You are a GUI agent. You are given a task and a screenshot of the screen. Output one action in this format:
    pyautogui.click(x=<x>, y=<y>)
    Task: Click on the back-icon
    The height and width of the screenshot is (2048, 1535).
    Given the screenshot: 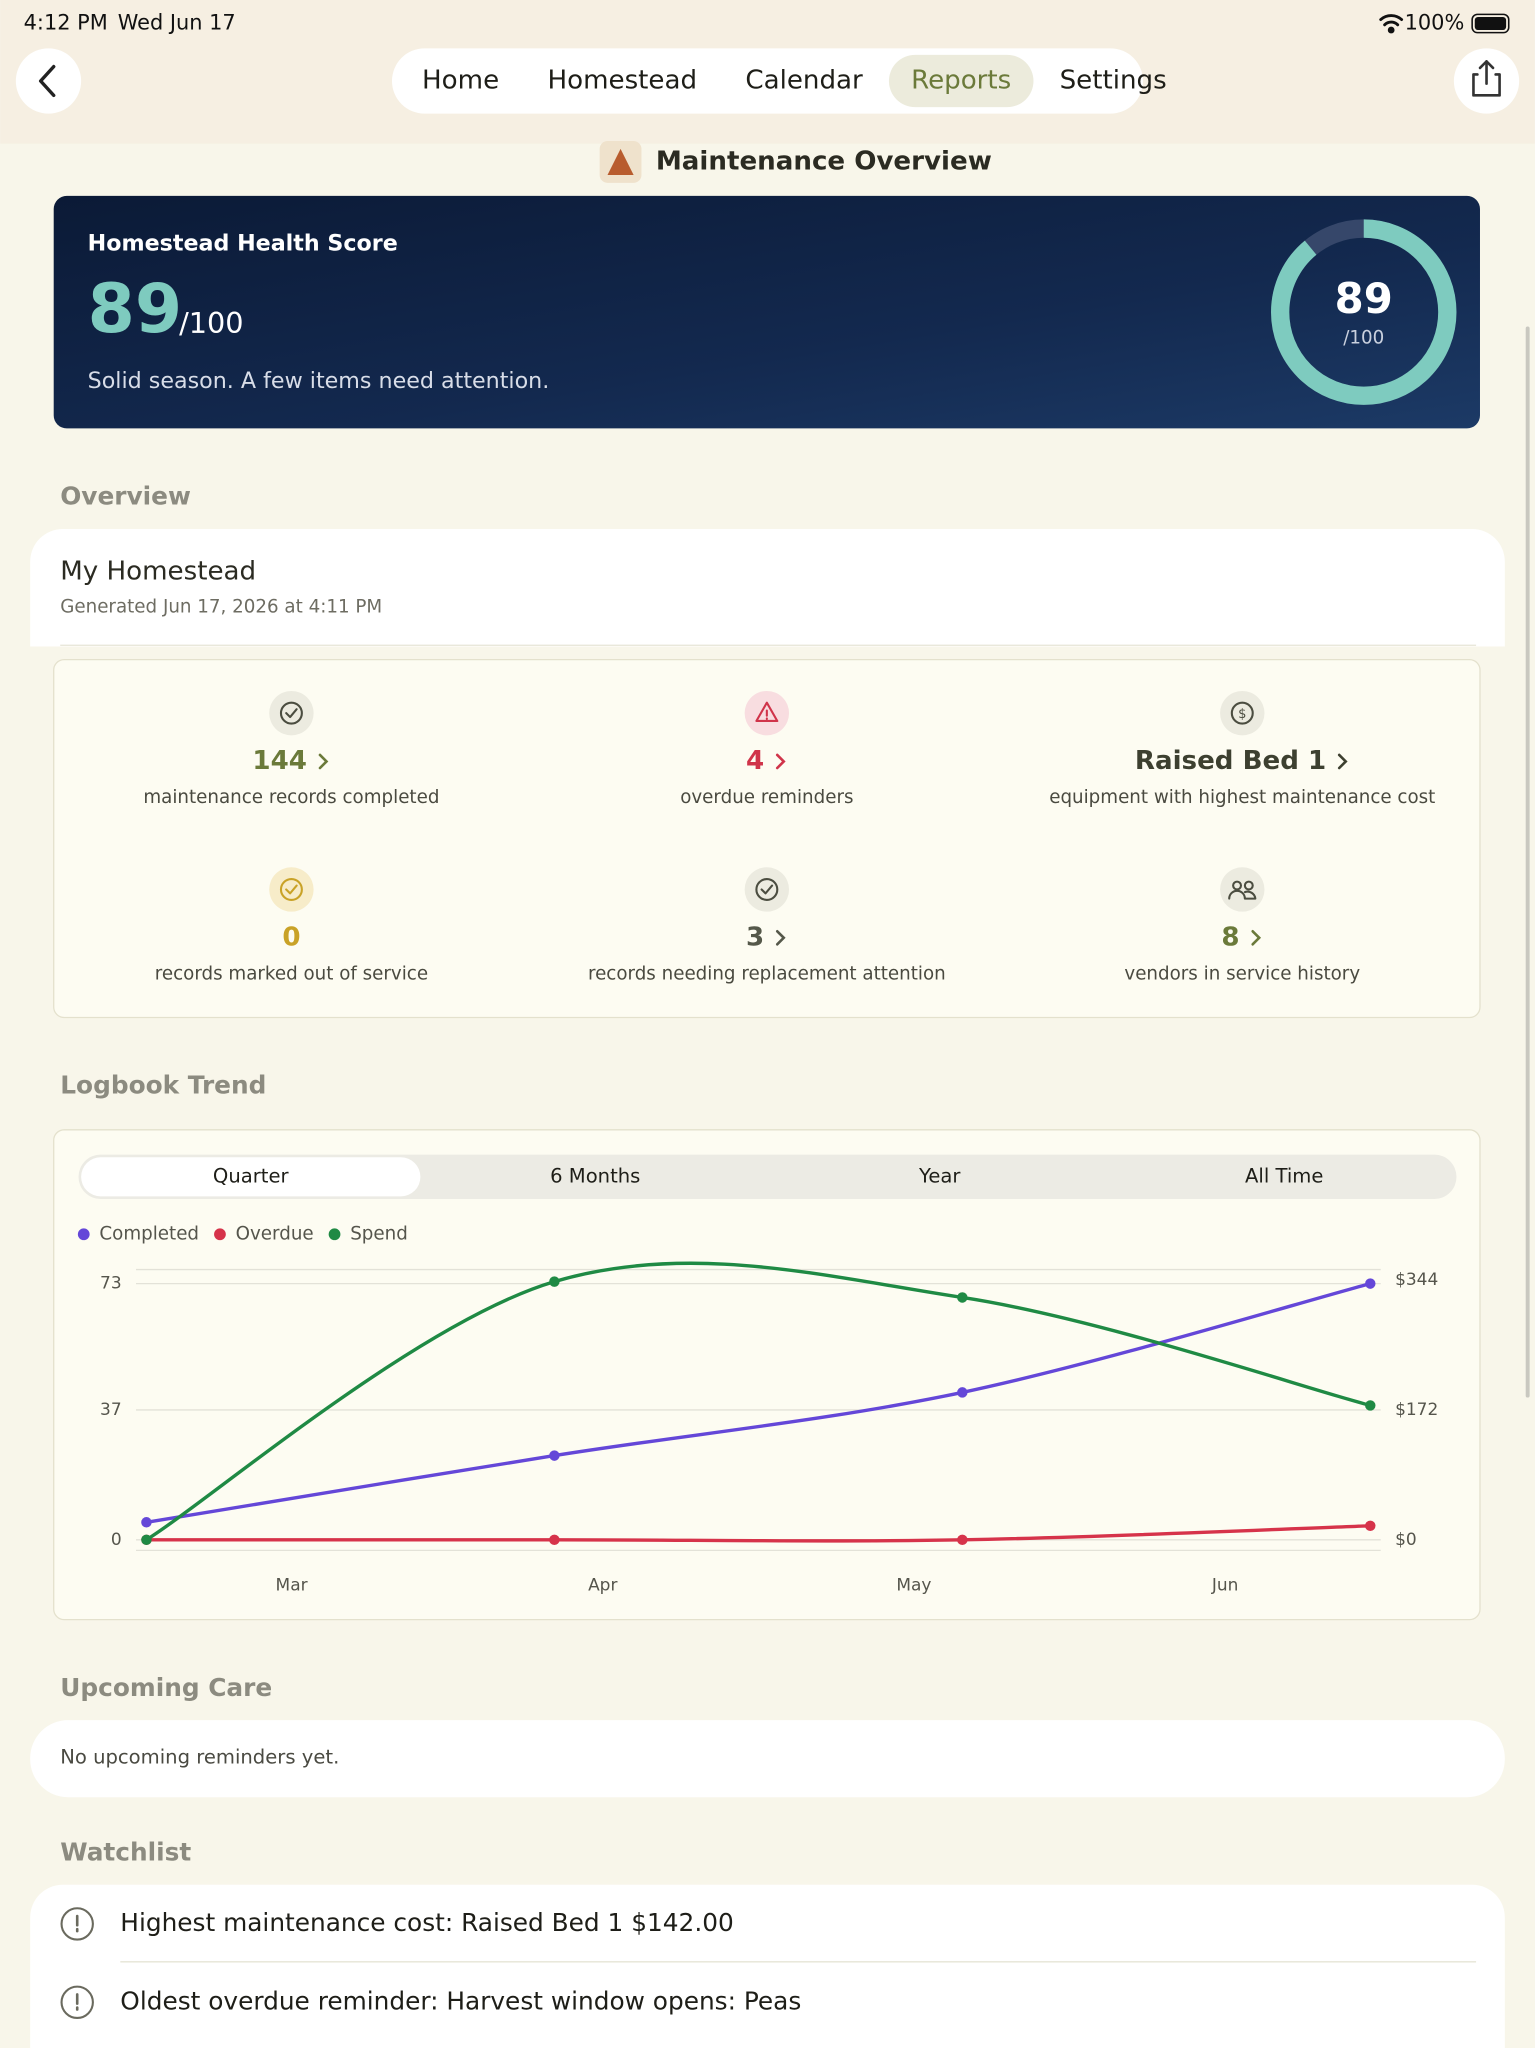 What is the action you would take?
    pyautogui.click(x=47, y=81)
    